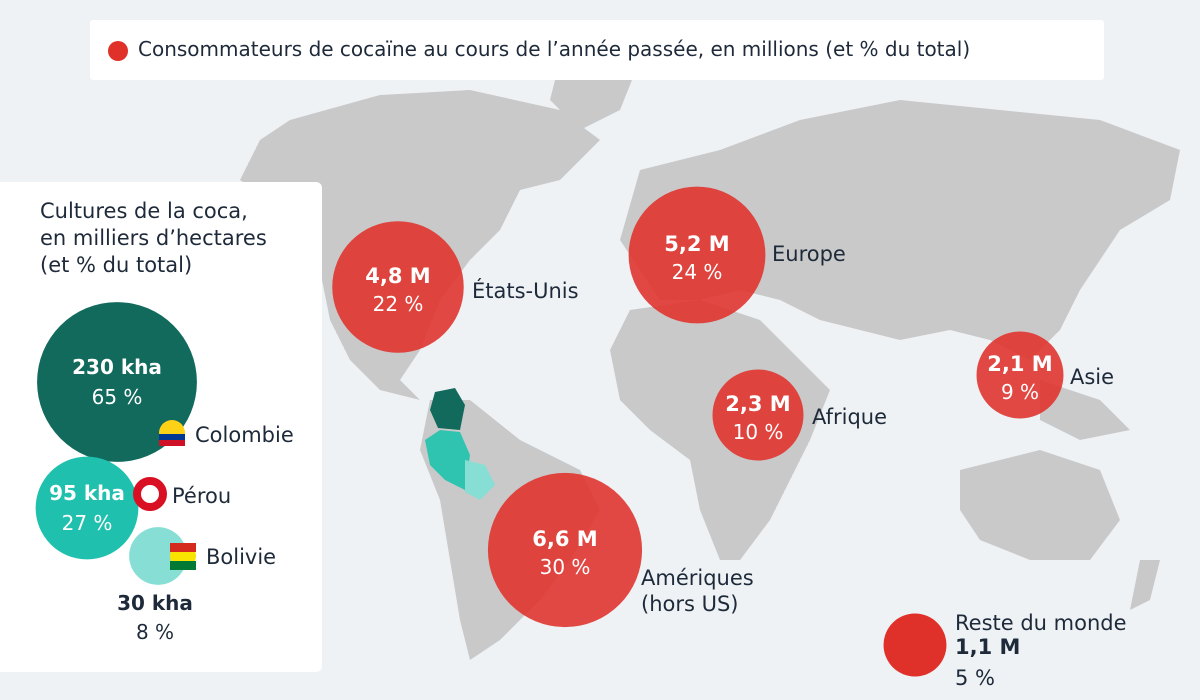  I want to click on value-label: 95 kha, so click(87, 493).